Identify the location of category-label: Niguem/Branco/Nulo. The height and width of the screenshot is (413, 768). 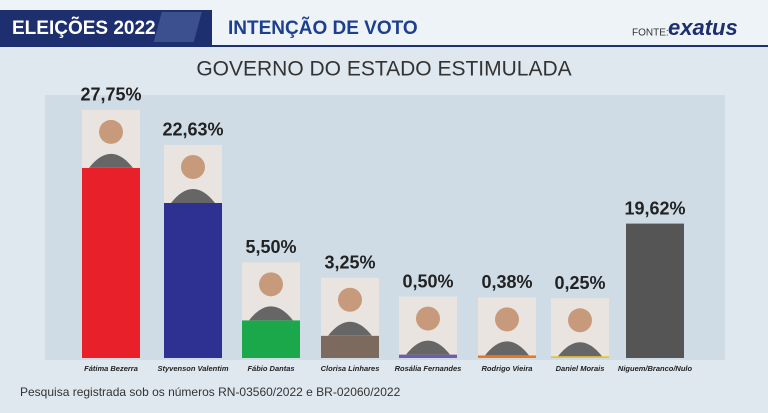
(655, 368).